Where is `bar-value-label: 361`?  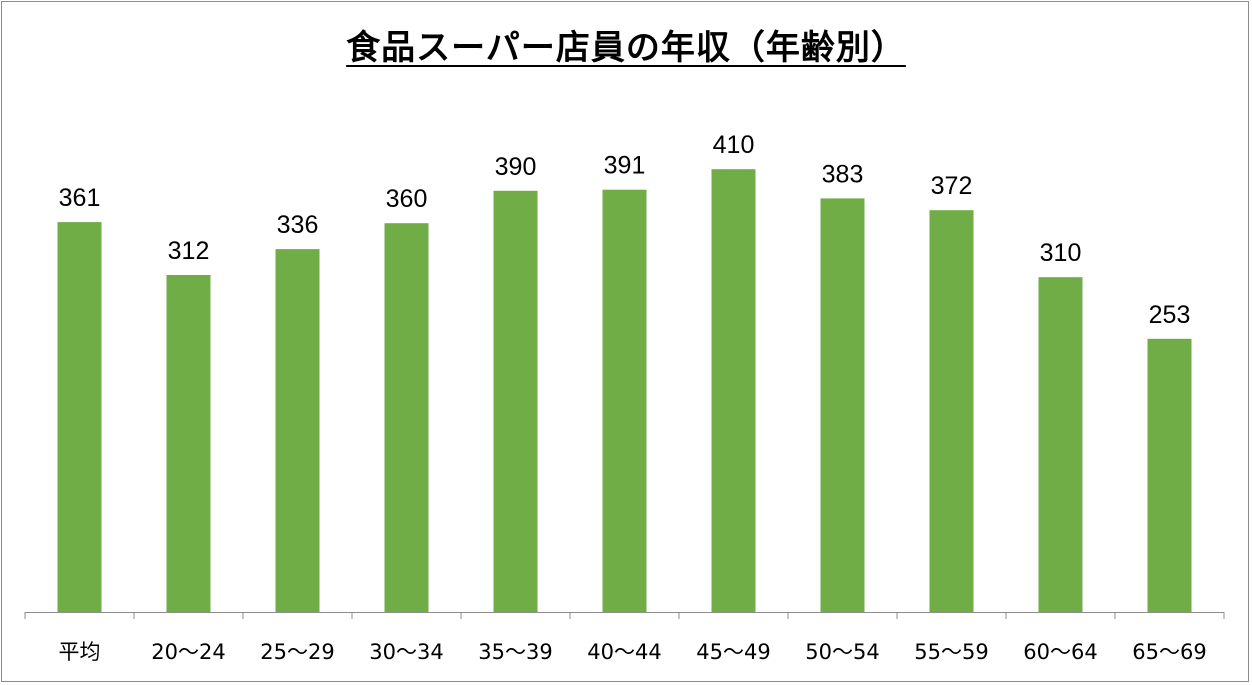 bar-value-label: 361 is located at coordinates (80, 198).